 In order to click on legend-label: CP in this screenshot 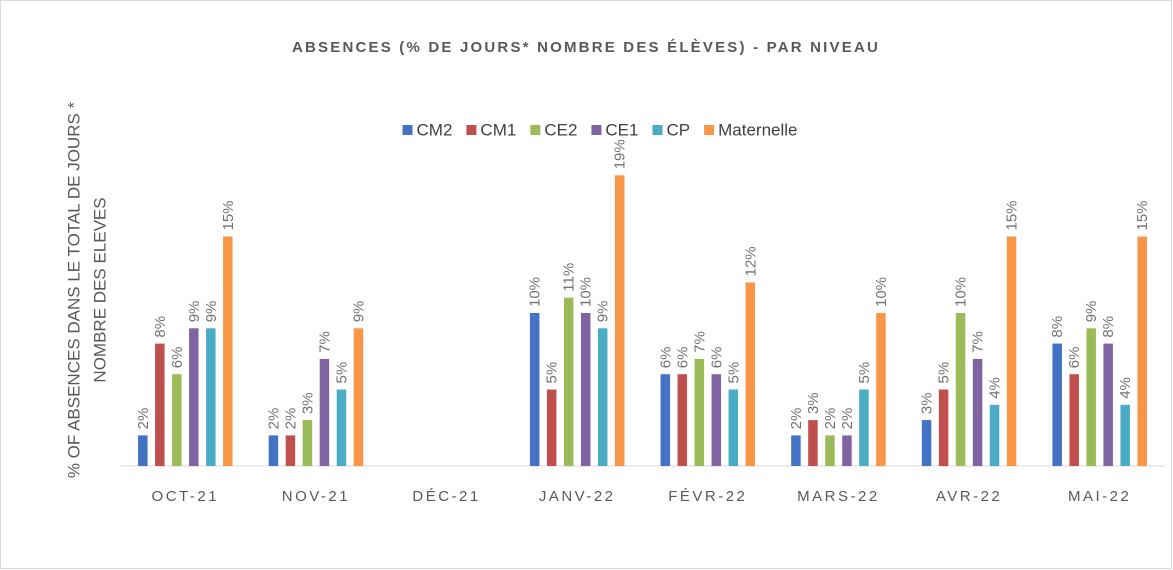, I will do `click(678, 129)`.